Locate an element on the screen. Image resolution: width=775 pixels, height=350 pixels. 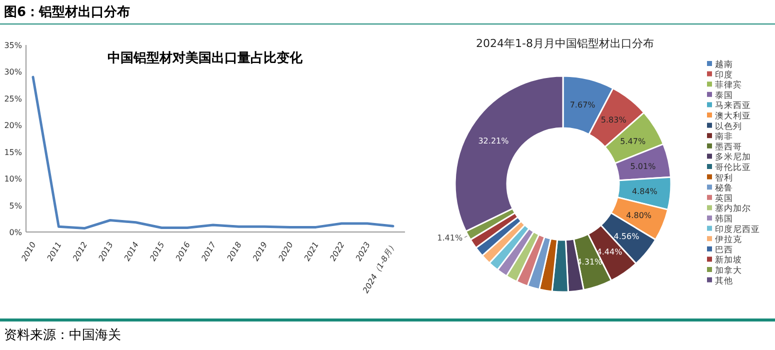
data-label: 4.56% is located at coordinates (627, 236).